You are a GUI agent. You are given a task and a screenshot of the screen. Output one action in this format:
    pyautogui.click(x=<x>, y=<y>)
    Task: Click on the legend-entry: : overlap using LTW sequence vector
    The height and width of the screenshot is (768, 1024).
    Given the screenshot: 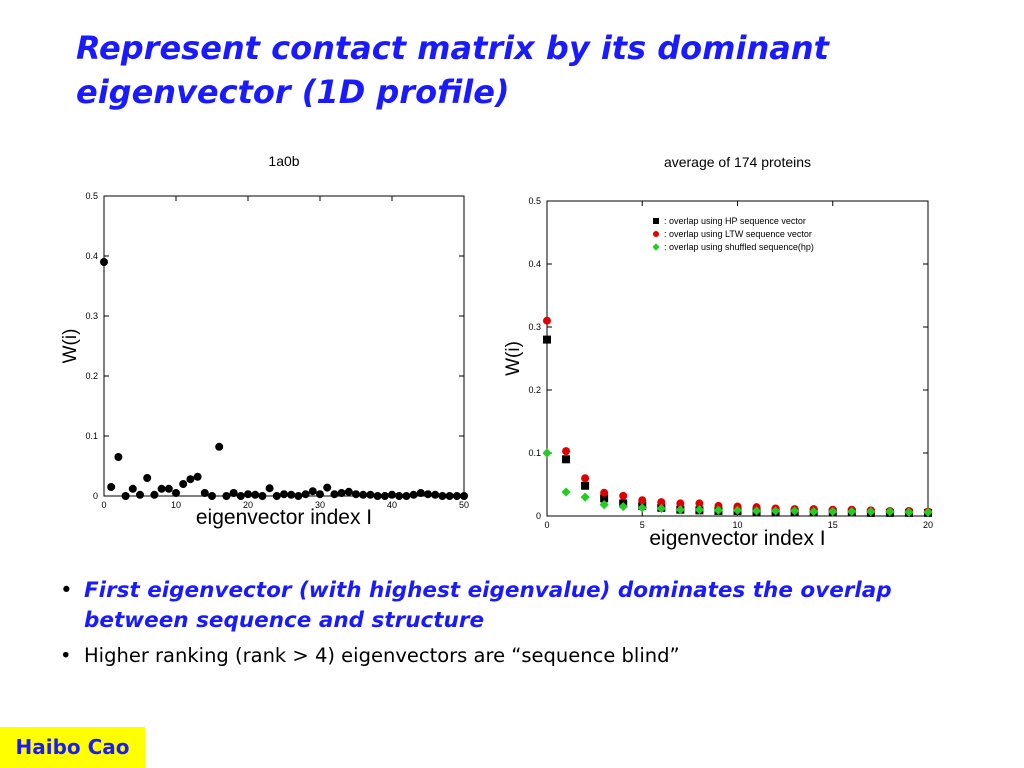 What is the action you would take?
    pyautogui.click(x=738, y=234)
    